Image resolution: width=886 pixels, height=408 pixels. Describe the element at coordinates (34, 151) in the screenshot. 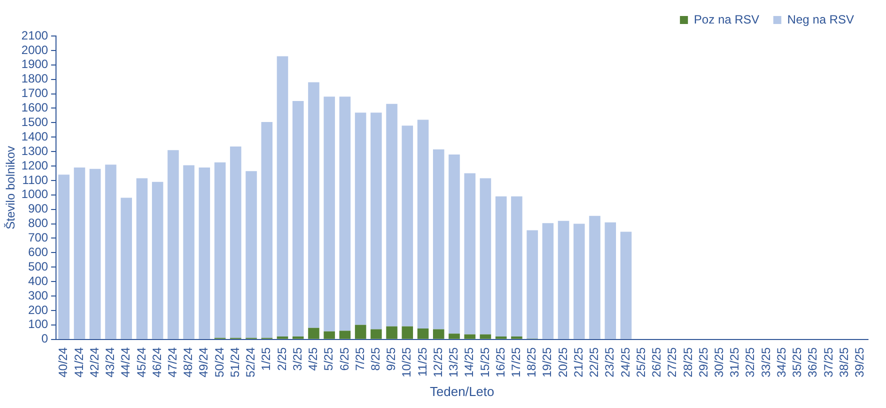

I see `y-tick-label: 1300` at that location.